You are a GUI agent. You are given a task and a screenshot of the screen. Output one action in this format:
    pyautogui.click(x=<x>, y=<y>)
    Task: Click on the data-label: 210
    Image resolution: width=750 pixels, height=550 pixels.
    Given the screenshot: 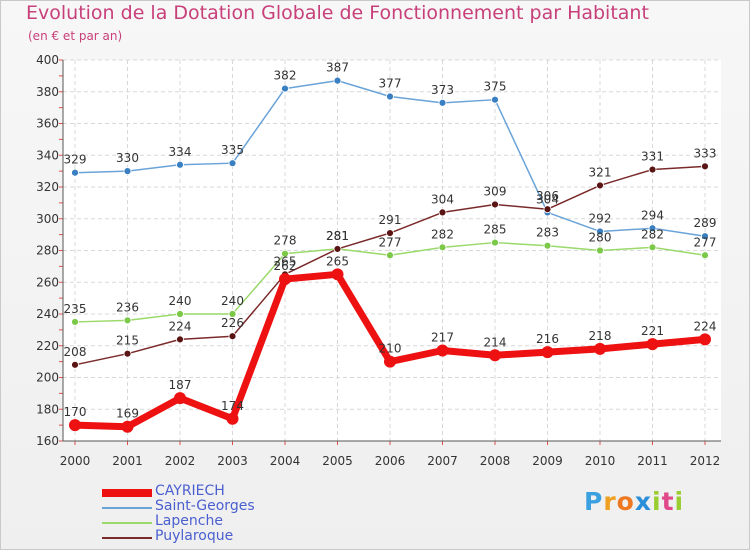 What is the action you would take?
    pyautogui.click(x=390, y=349)
    